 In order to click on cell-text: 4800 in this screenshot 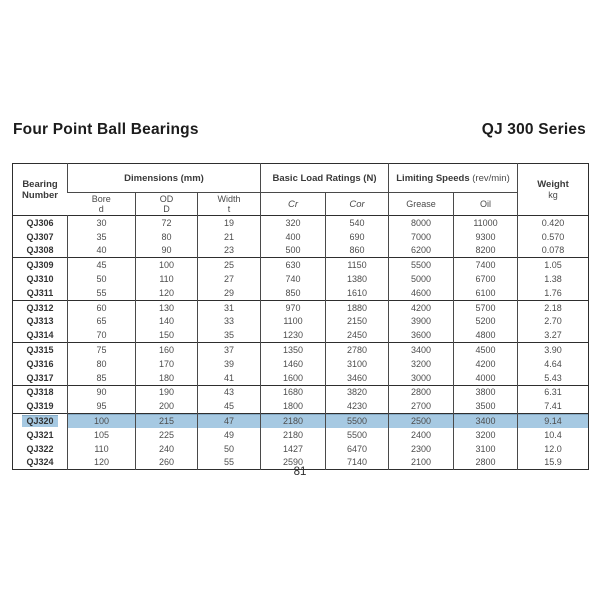, I will do `click(485, 335)`.